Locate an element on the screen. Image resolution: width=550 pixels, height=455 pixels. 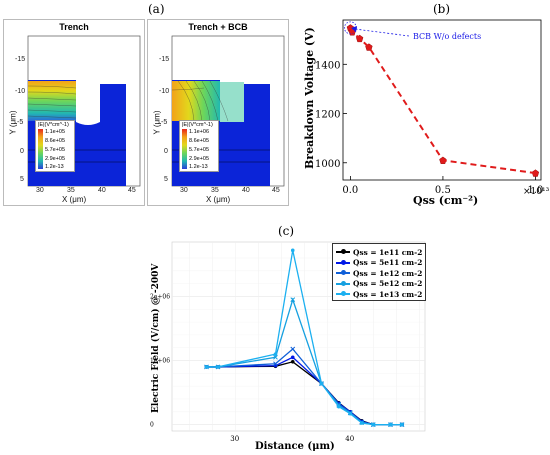
legend-label: Qss = 1e13 cm-2 is located at coordinates (388, 294).